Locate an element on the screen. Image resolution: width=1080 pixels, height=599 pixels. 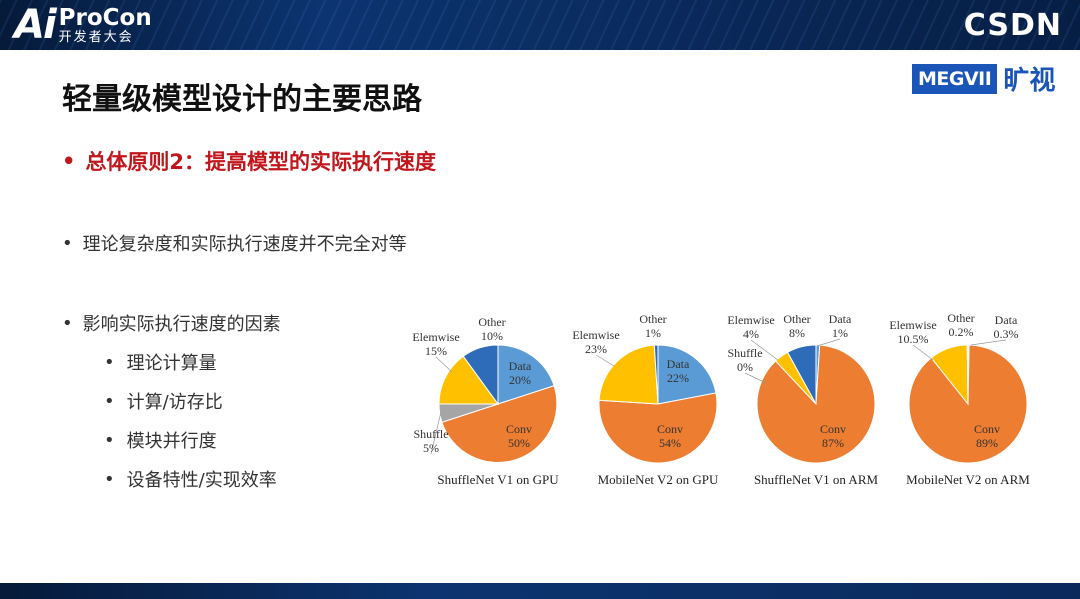
bullet-point-2: • 影响实际执行速度的因素 is located at coordinates (171, 323).